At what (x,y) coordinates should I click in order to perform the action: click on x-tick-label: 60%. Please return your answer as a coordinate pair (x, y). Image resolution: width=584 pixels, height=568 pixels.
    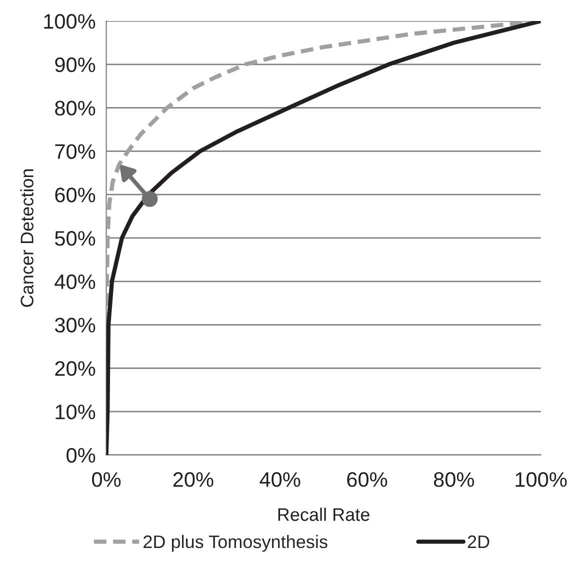
    Looking at the image, I should click on (367, 479).